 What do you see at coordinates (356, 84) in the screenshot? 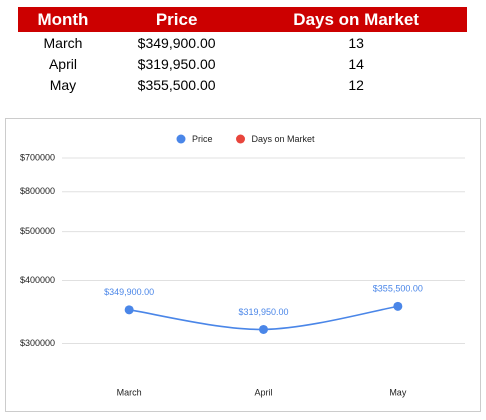
I see `table-cell: 12` at bounding box center [356, 84].